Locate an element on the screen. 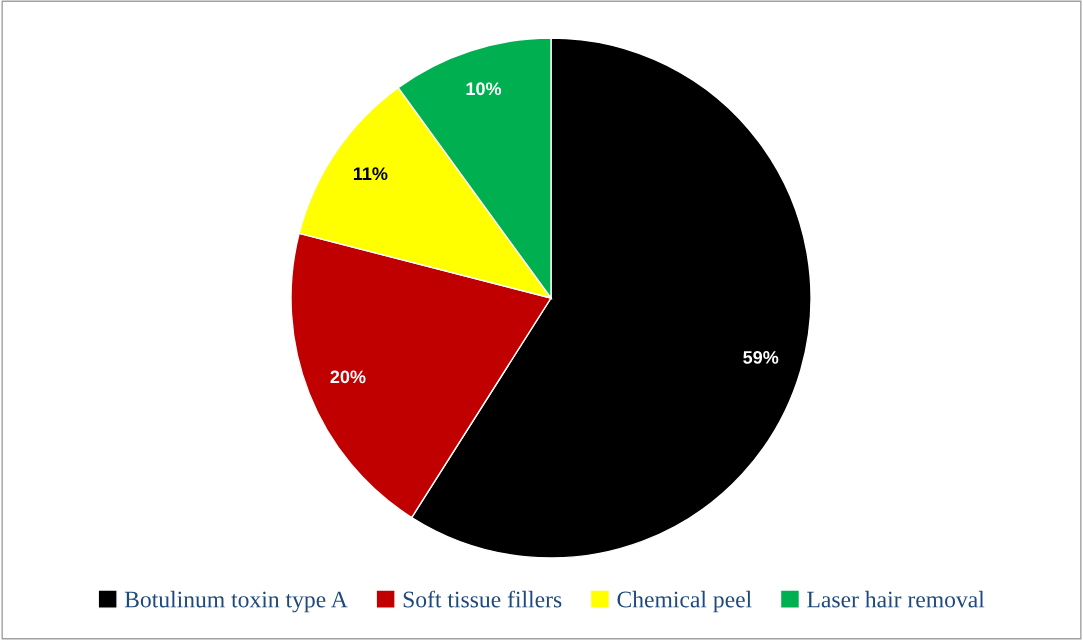  legend-label: Laser hair removal is located at coordinates (896, 599).